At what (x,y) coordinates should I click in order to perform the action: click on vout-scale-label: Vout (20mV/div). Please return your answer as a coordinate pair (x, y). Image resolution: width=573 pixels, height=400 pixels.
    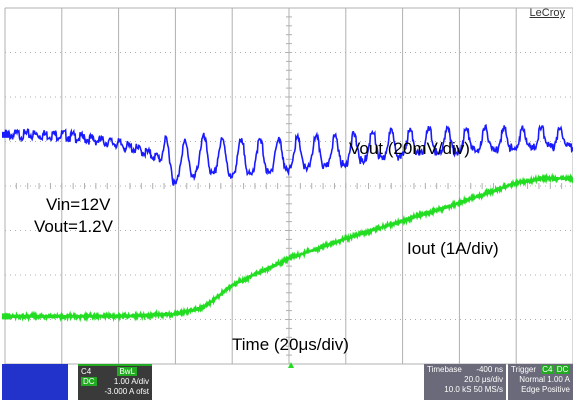
    Looking at the image, I should click on (409, 148).